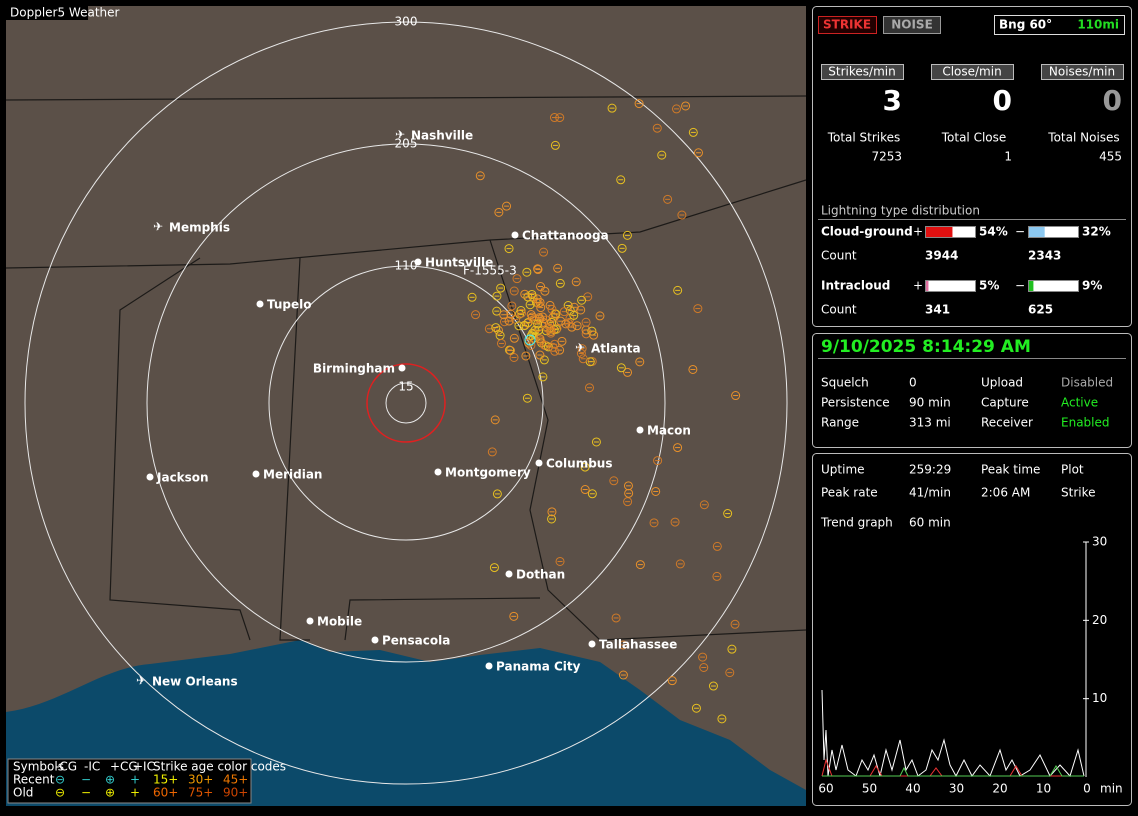 The width and height of the screenshot is (1138, 816). Describe the element at coordinates (354, 369) in the screenshot. I see `city-label: Birmingham` at that location.